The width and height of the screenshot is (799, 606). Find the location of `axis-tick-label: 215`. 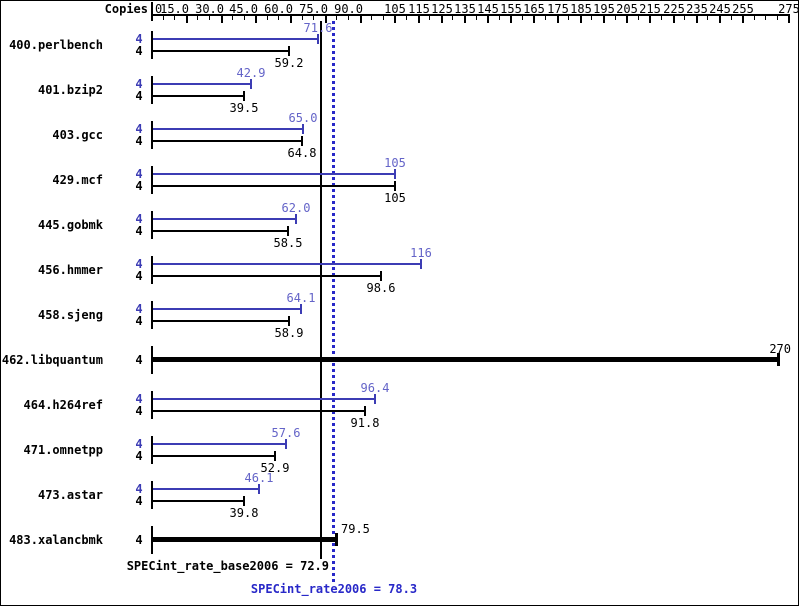

axis-tick-label: 215 is located at coordinates (650, 9).